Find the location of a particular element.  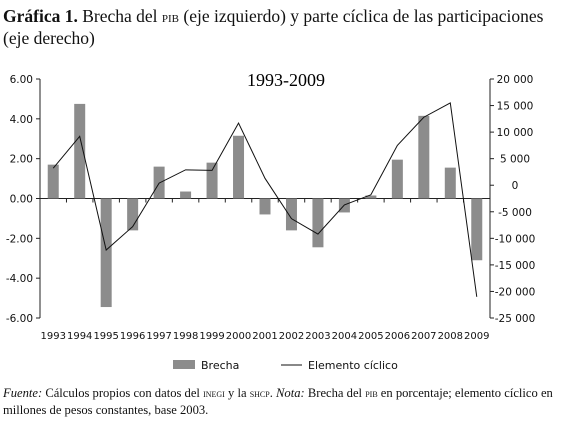

x-axis-tick-label: 1998 is located at coordinates (185, 336).